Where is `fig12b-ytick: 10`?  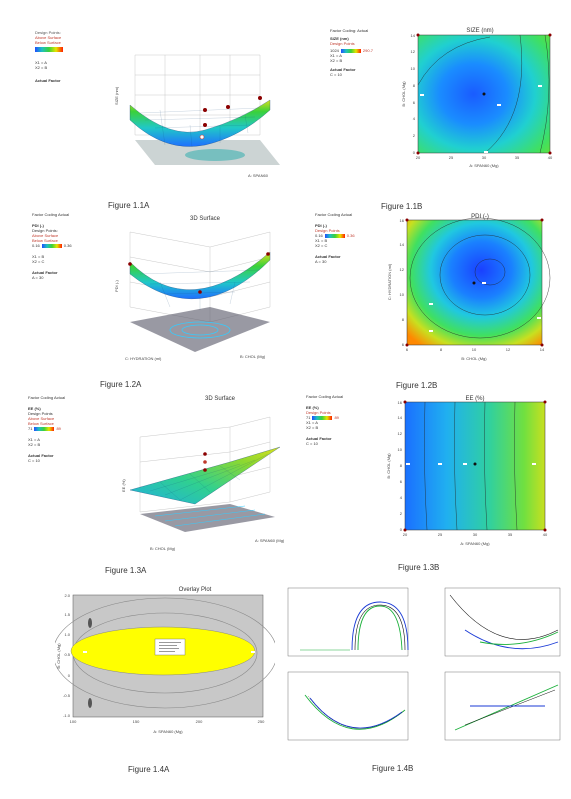 fig12b-ytick: 10 is located at coordinates (402, 294).